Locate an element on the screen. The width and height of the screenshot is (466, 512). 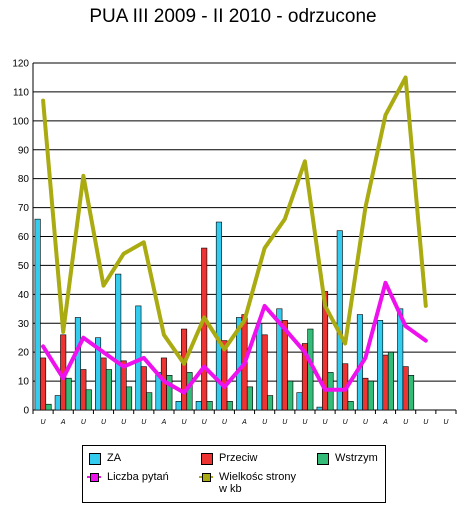
legend-label-wstrzym: Wstrzym is located at coordinates (356, 458).